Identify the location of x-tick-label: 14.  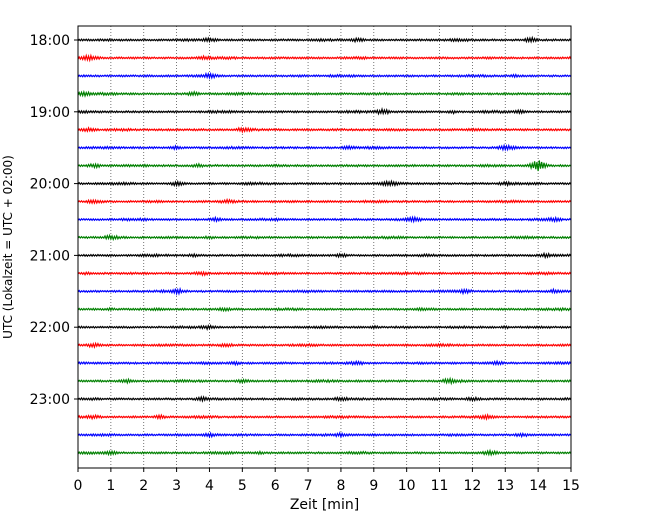
(538, 486).